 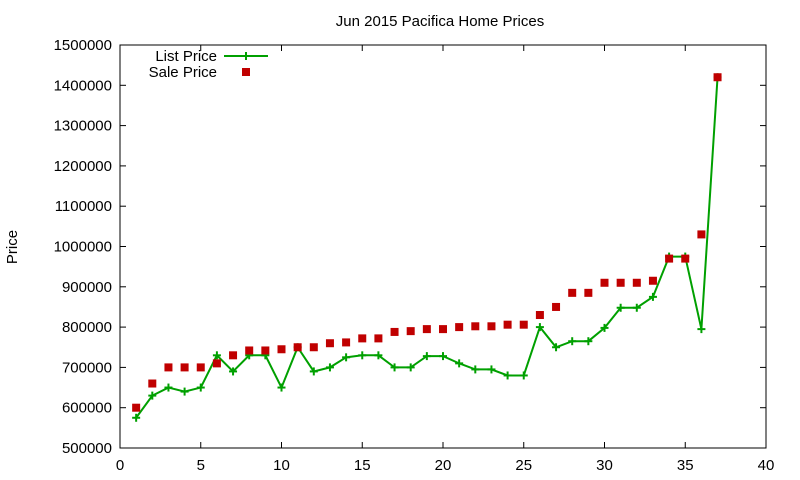 I want to click on y-tick-label: 1300000, so click(x=83, y=126).